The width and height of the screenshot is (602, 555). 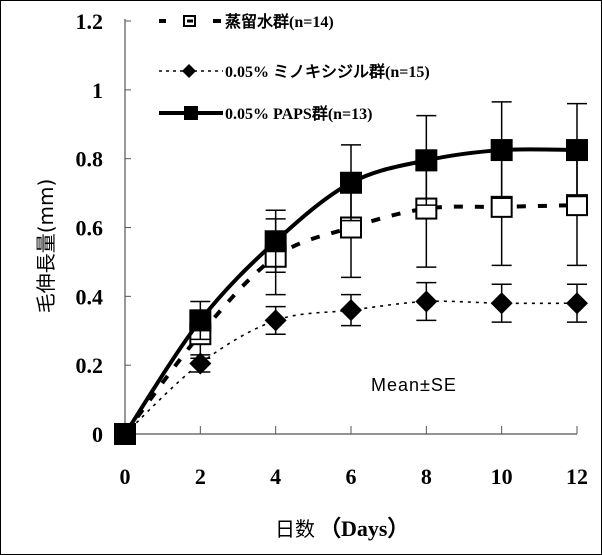 I want to click on x-tick-label: 10, so click(x=502, y=476).